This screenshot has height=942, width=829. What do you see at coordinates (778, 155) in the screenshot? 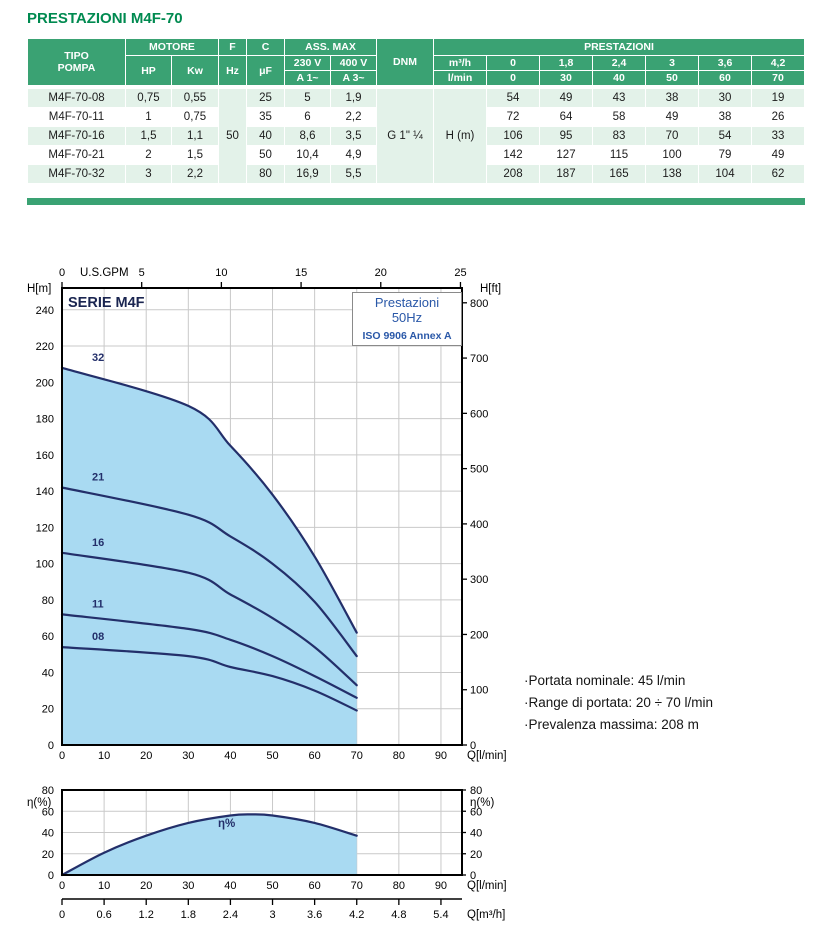
I see `cell-h5: 49` at bounding box center [778, 155].